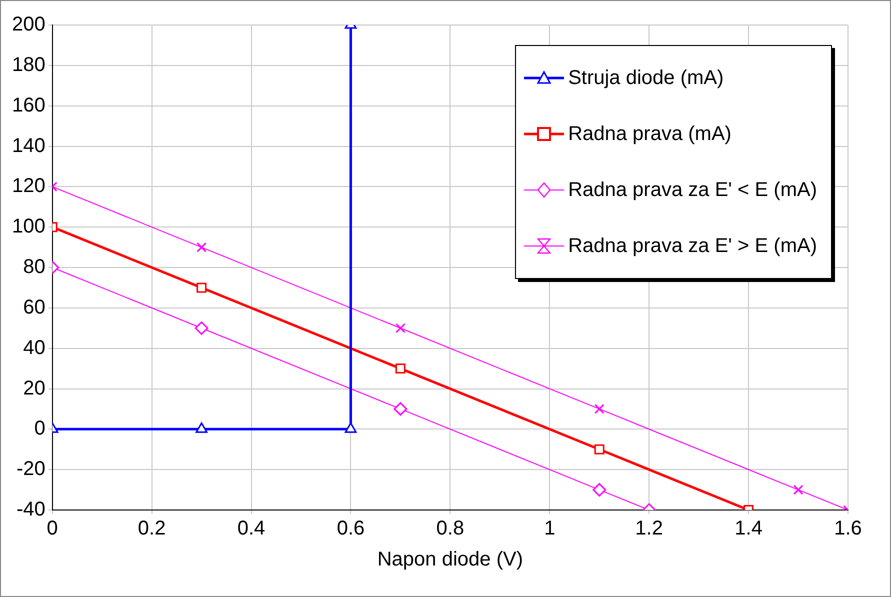 The height and width of the screenshot is (597, 891). Describe the element at coordinates (34, 307) in the screenshot. I see `y-tick-label: 60` at that location.